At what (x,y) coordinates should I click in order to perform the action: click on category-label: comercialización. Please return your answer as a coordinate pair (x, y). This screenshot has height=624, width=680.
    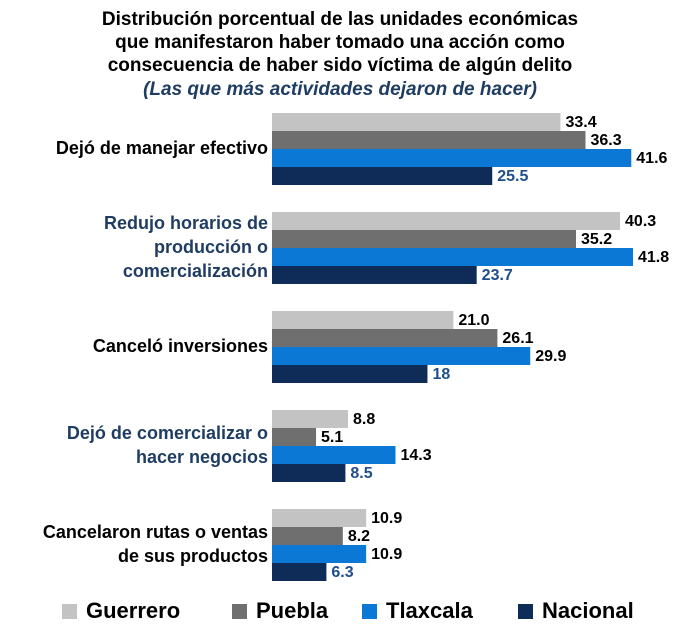
    Looking at the image, I should click on (195, 271).